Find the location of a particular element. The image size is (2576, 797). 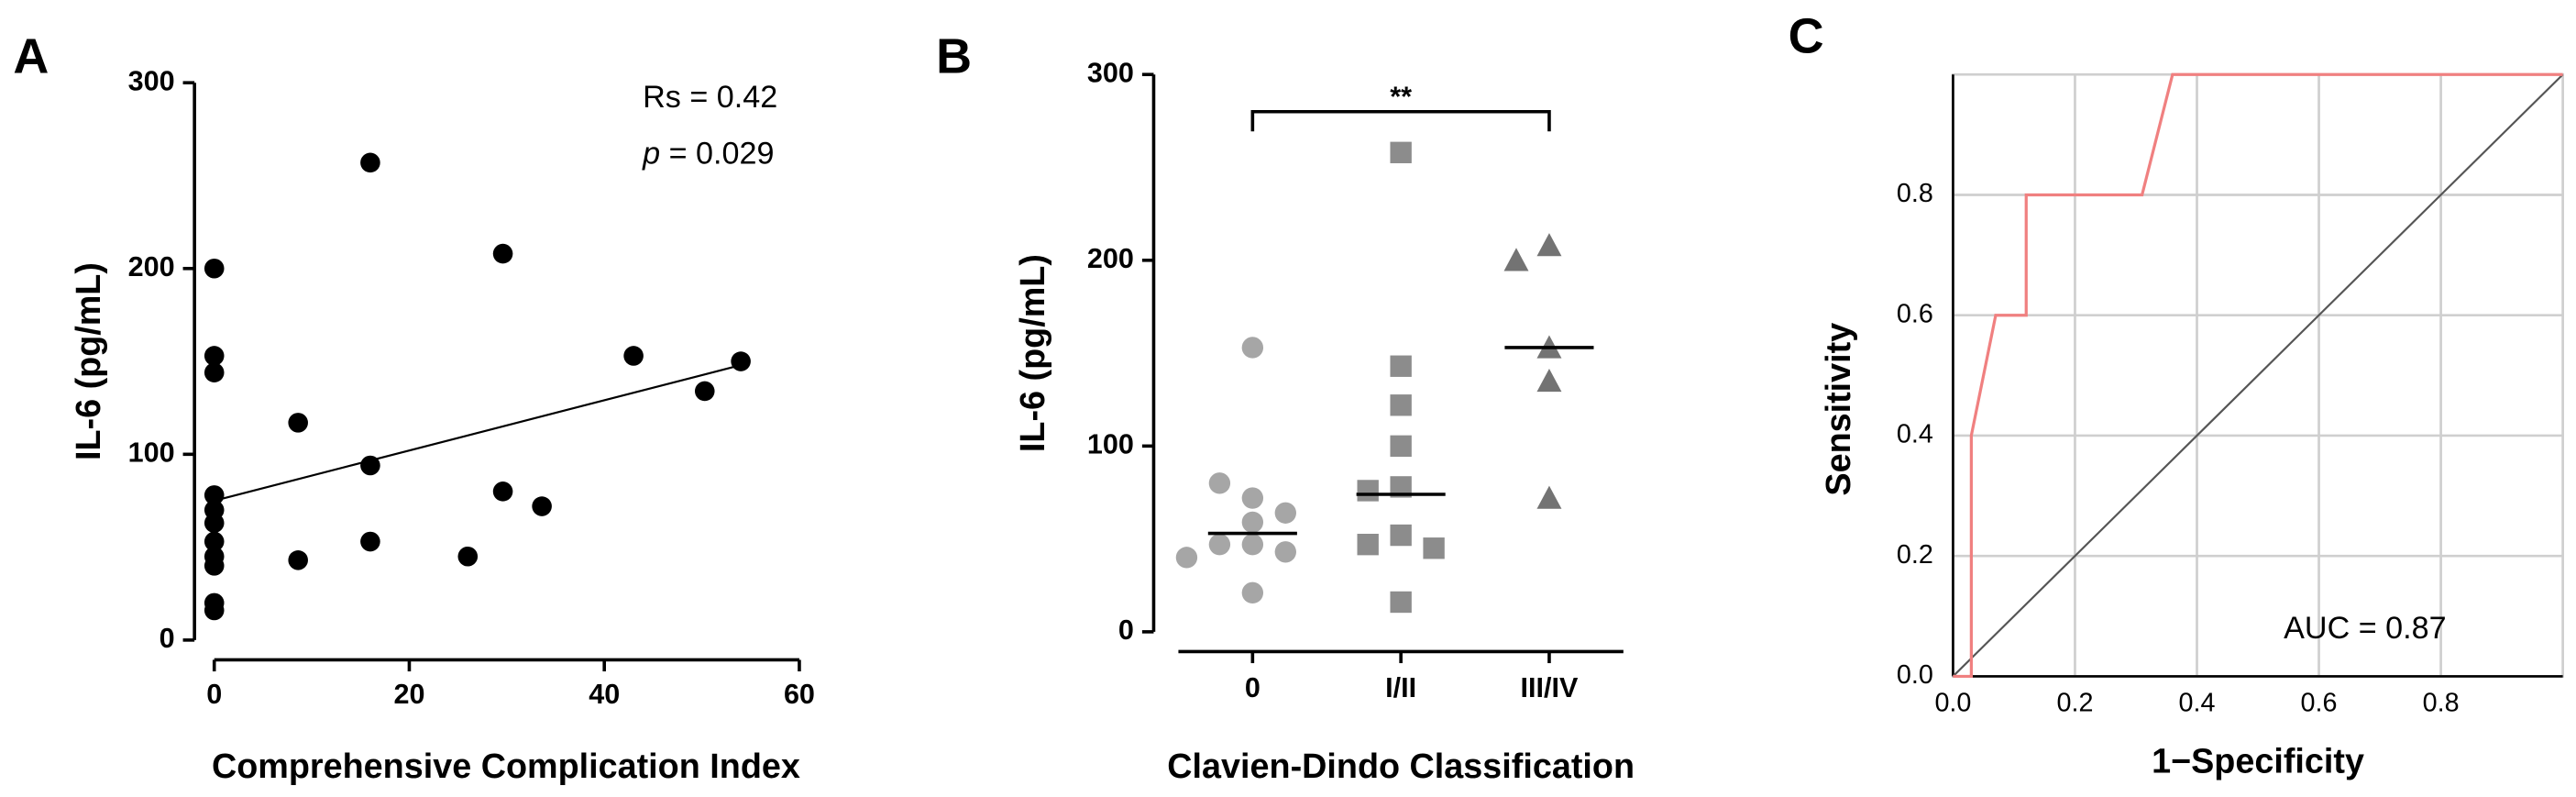

annotation: AUC = 0.87 is located at coordinates (2365, 628).